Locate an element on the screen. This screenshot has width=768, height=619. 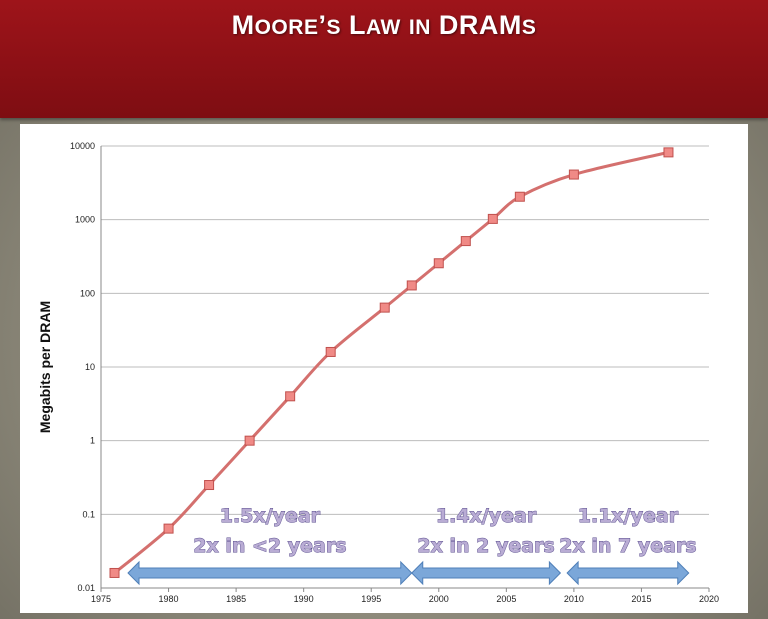
y-axis-label: Megabits per DRAM is located at coordinates (45, 367).